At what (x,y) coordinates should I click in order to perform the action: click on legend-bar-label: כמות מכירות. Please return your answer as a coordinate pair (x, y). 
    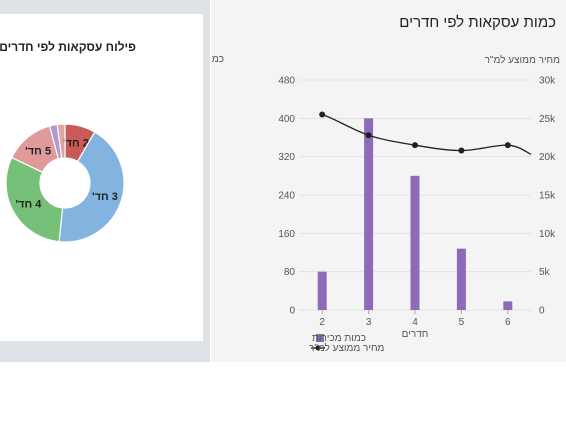
    Looking at the image, I should click on (339, 338).